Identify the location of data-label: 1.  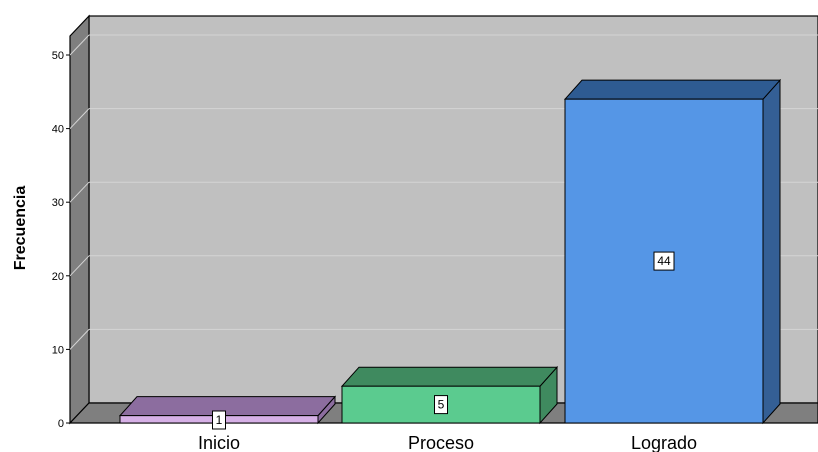
(219, 420).